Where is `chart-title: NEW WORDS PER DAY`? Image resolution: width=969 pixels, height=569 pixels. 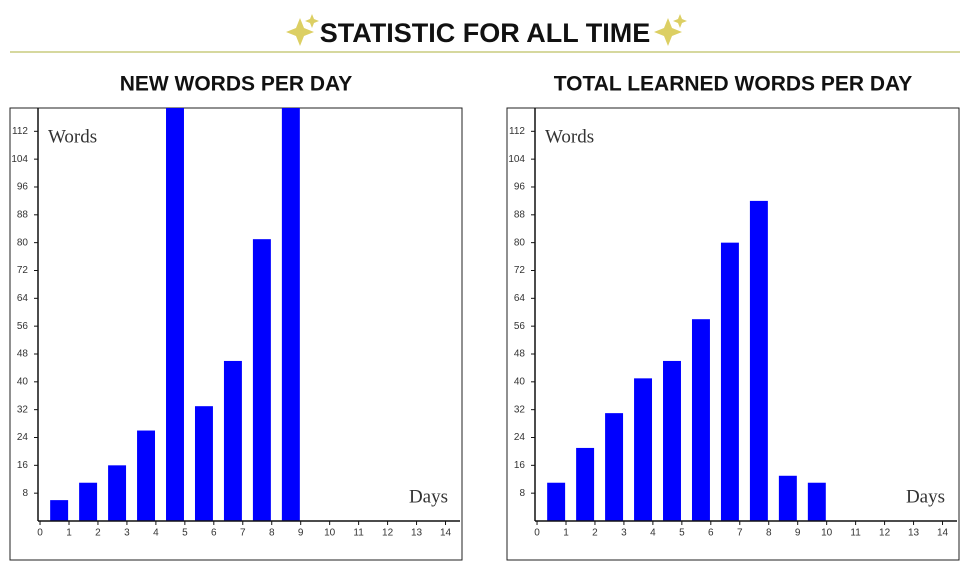 chart-title: NEW WORDS PER DAY is located at coordinates (236, 84).